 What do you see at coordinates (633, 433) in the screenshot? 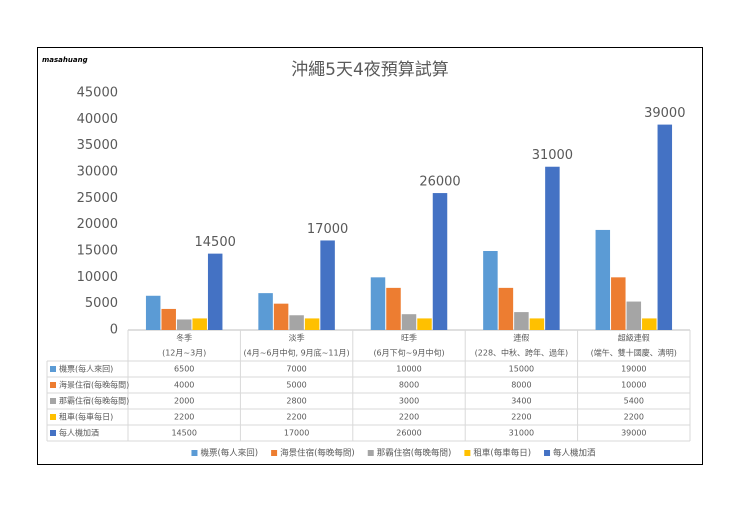
I see `table-cell: 39000` at bounding box center [633, 433].